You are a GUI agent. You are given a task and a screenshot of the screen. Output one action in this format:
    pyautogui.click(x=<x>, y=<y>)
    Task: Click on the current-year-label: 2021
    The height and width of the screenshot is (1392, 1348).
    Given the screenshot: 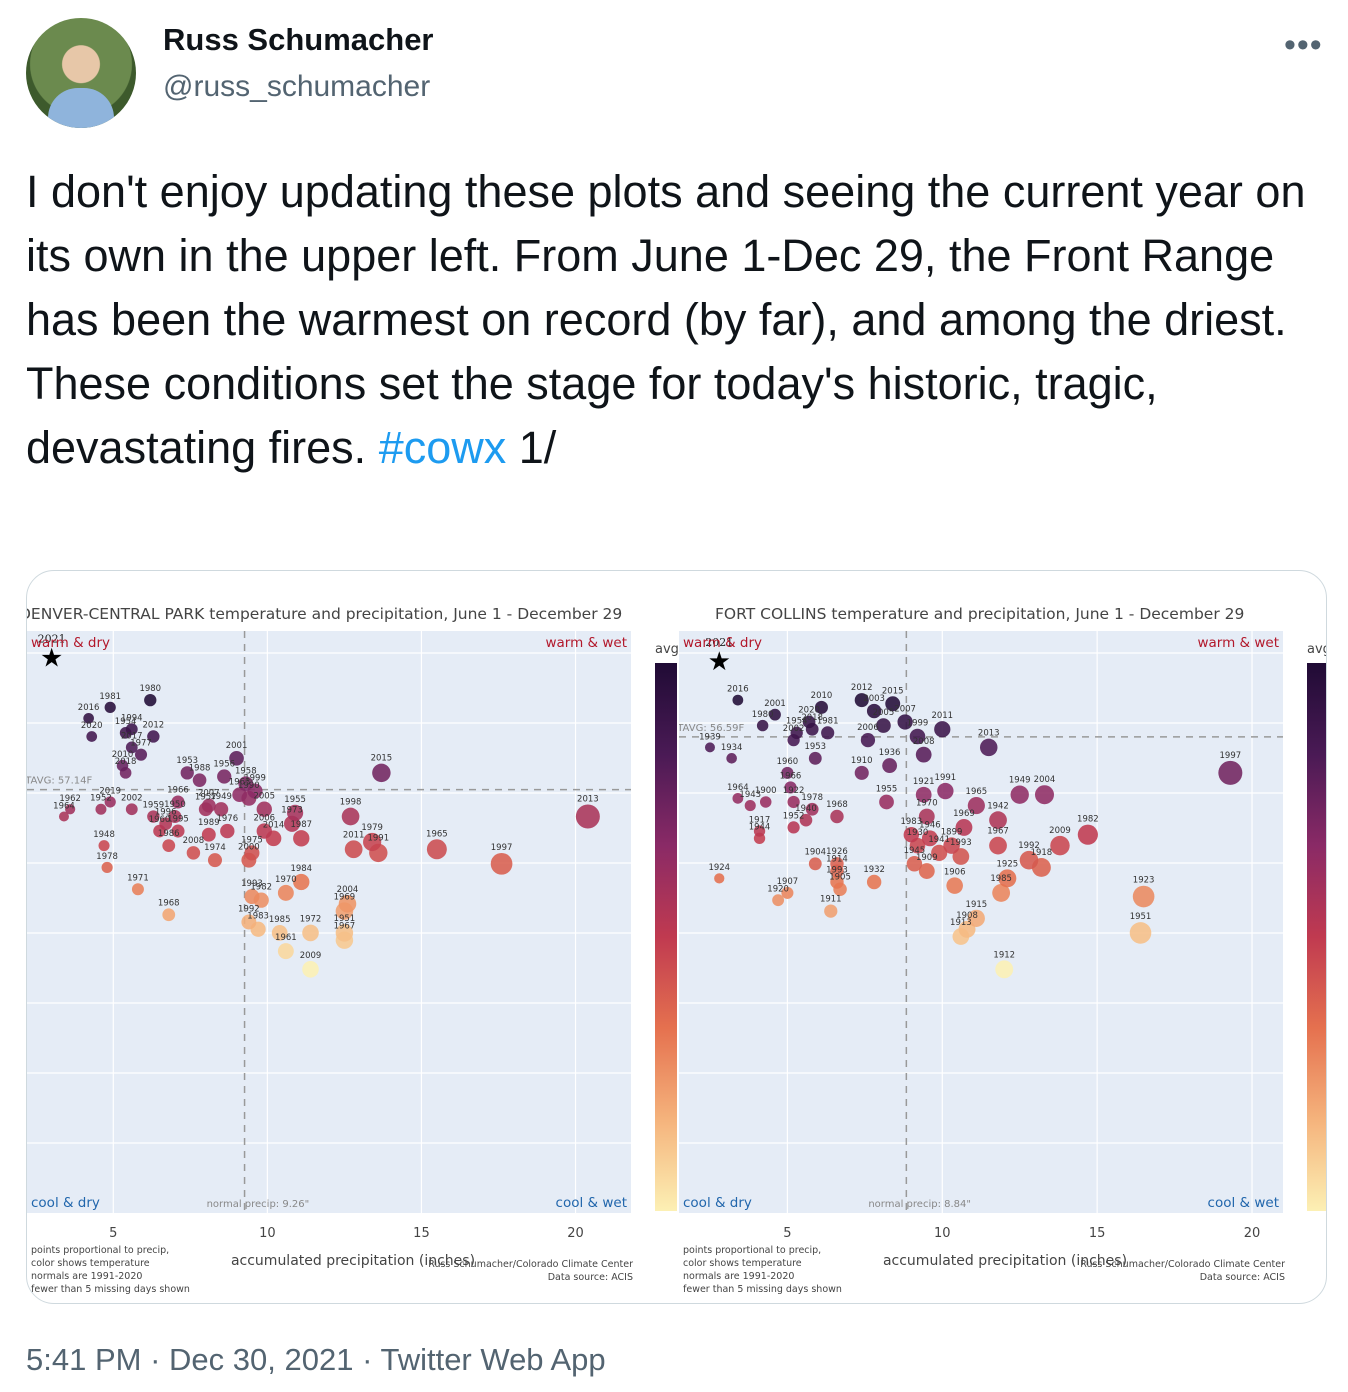 What is the action you would take?
    pyautogui.click(x=52, y=638)
    